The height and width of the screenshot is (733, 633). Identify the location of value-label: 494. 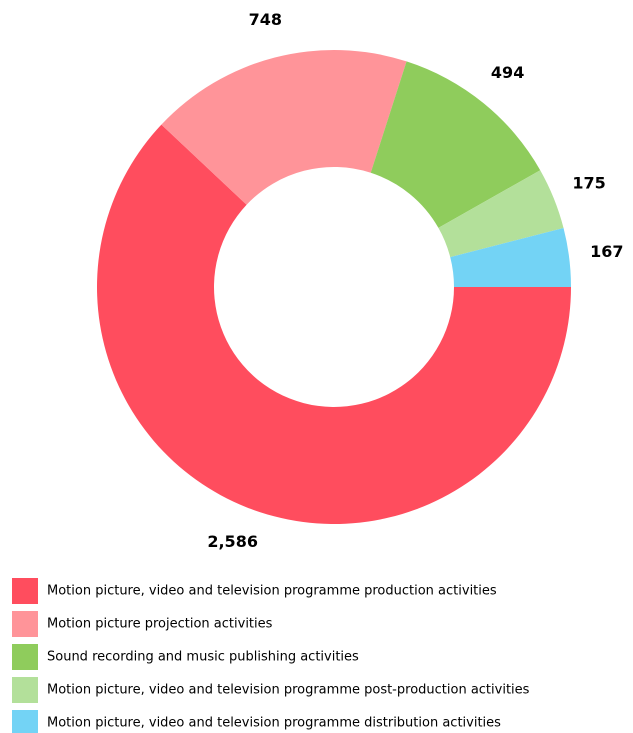
(507, 72).